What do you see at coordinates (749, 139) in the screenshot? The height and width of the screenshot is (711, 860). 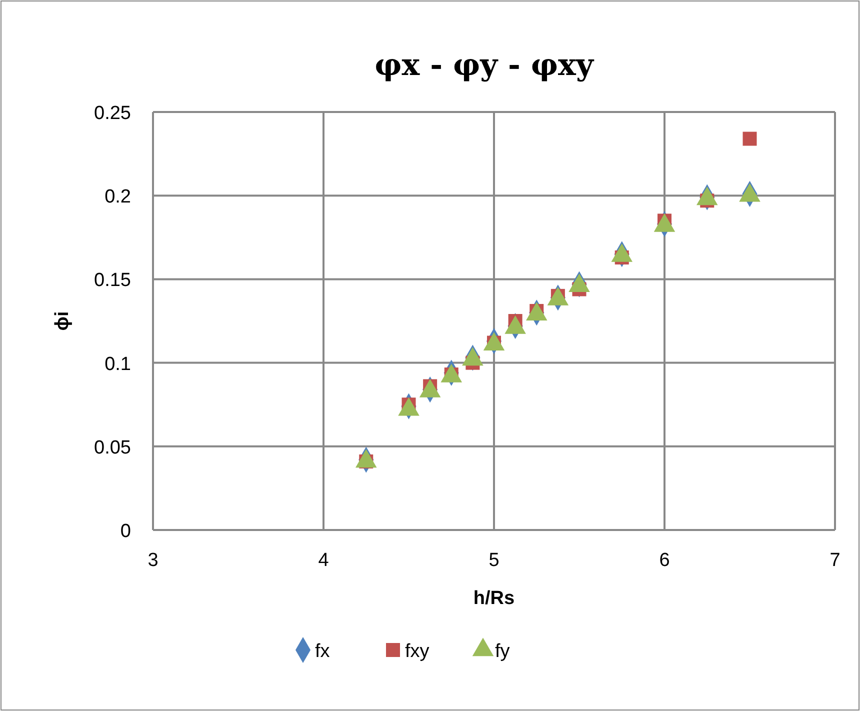 I see `point` at bounding box center [749, 139].